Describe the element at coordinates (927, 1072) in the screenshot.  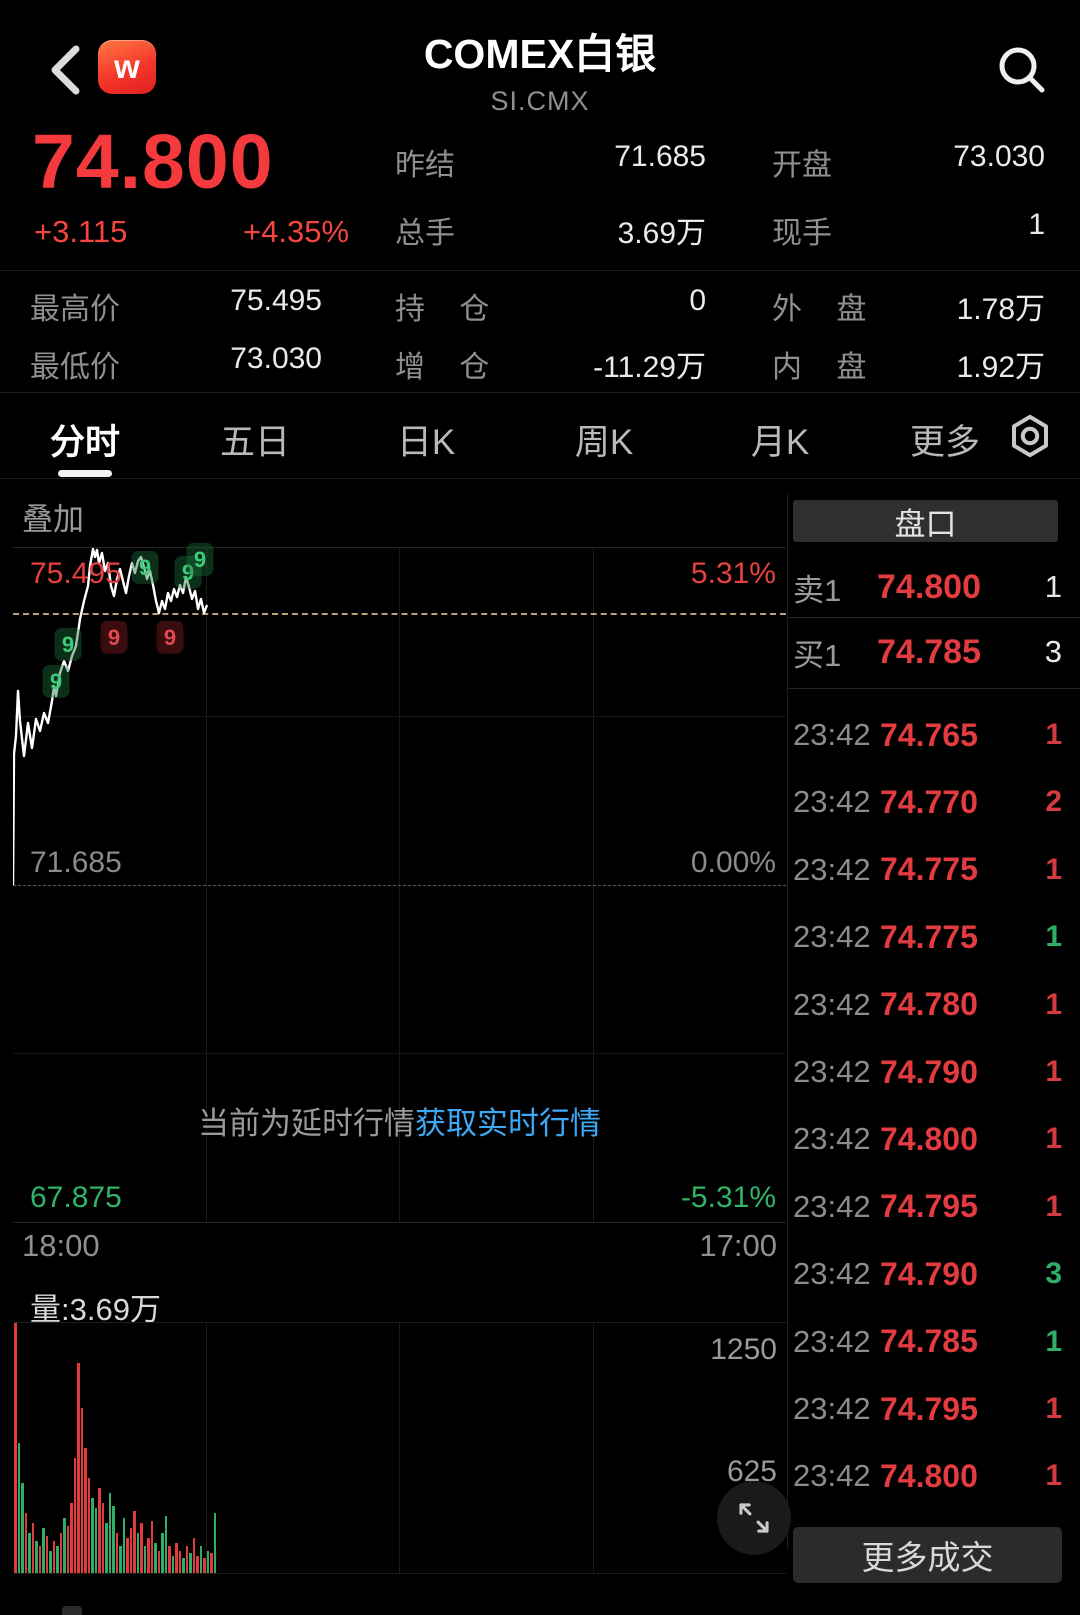
I see `trade-row: 23:42 74.790 1` at that location.